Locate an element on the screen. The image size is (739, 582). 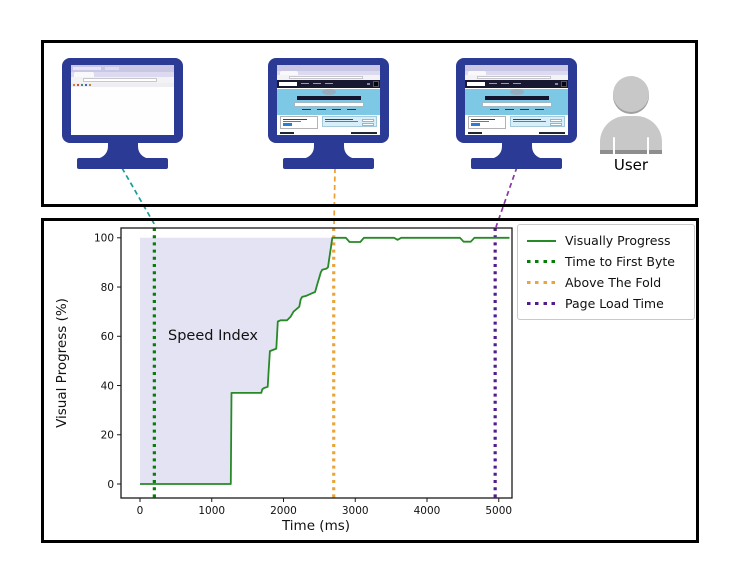
user-label: User is located at coordinates (631, 165).